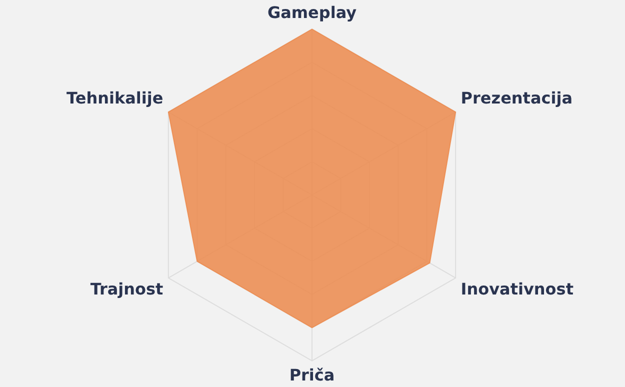 The width and height of the screenshot is (625, 387). I want to click on spoke-label: Trajnost, so click(127, 289).